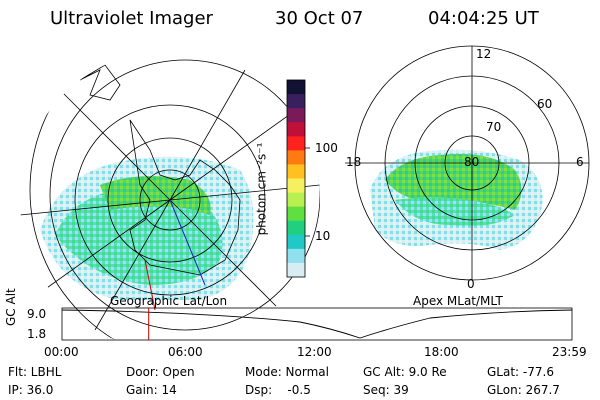 The width and height of the screenshot is (600, 400). I want to click on date-label: 30 Oct 07, so click(319, 18).